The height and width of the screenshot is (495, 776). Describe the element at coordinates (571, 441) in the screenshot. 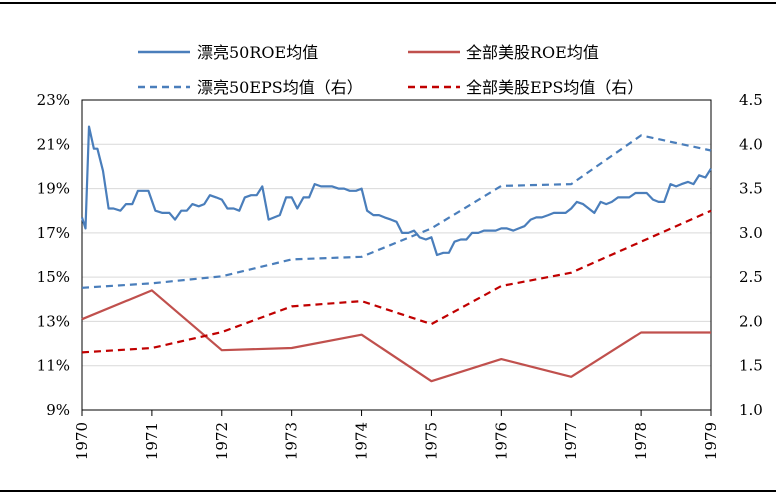

I see `x-tick-label: 1977` at that location.